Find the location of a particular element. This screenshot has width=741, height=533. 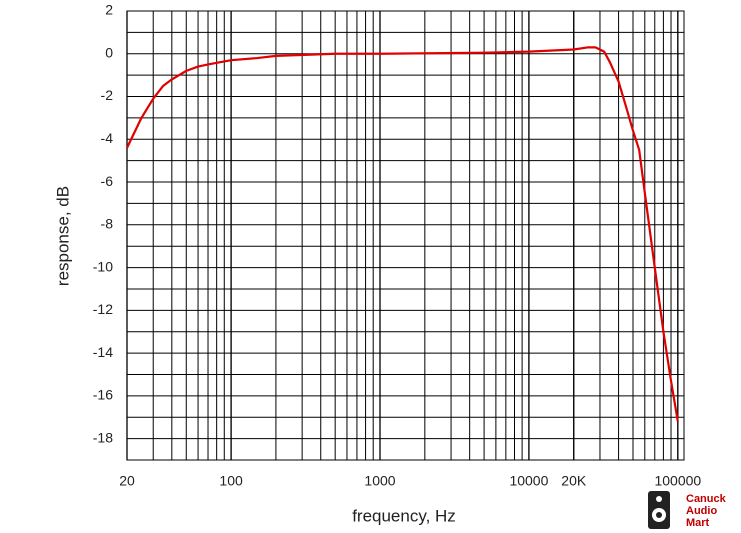

y-tick-label: 0 is located at coordinates (109, 52).